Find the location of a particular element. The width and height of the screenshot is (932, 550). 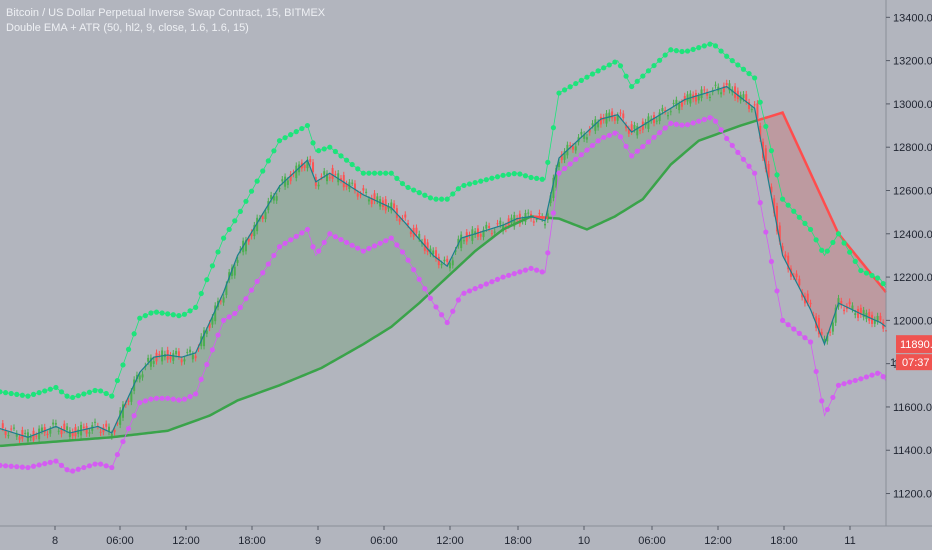

y-tick-label: 13400.00 is located at coordinates (912, 18).